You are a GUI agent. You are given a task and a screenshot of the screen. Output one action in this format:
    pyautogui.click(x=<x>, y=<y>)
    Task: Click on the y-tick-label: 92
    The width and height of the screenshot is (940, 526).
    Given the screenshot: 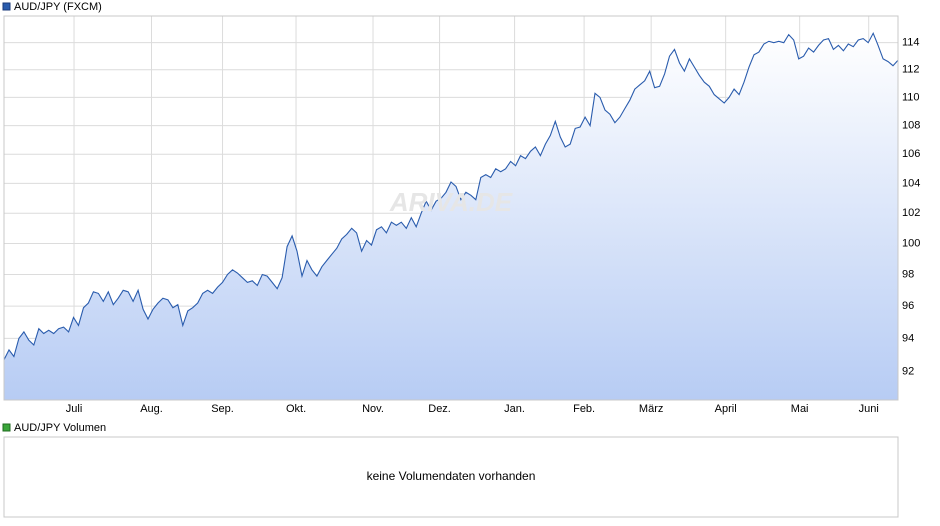 What is the action you would take?
    pyautogui.click(x=908, y=371)
    